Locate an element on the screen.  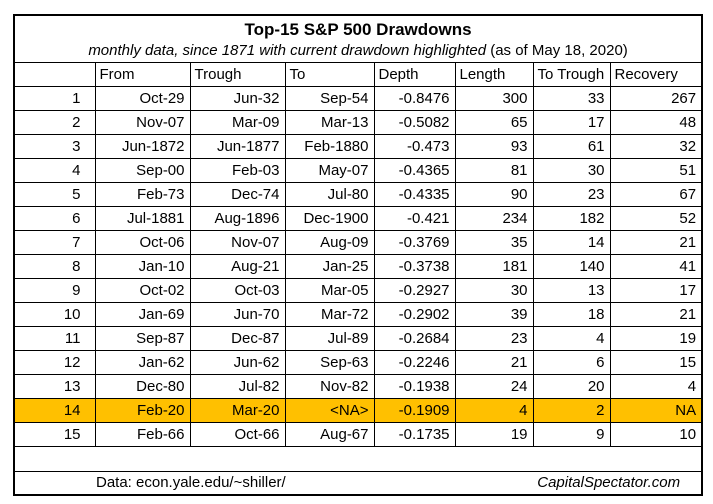
cell-to-trough: 33 is located at coordinates (571, 98).